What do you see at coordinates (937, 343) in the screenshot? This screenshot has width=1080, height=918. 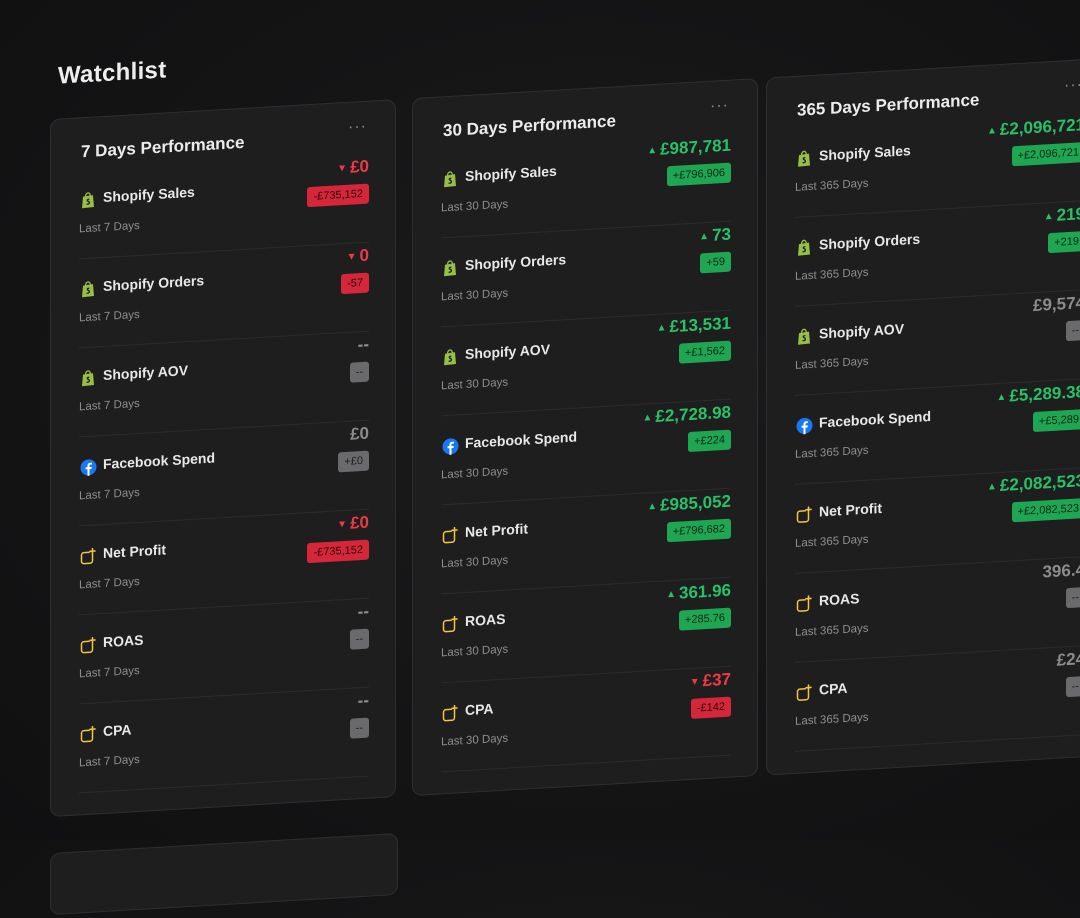 I see `metric-row: Shopify AOV Last 365 Days £9,574 --` at bounding box center [937, 343].